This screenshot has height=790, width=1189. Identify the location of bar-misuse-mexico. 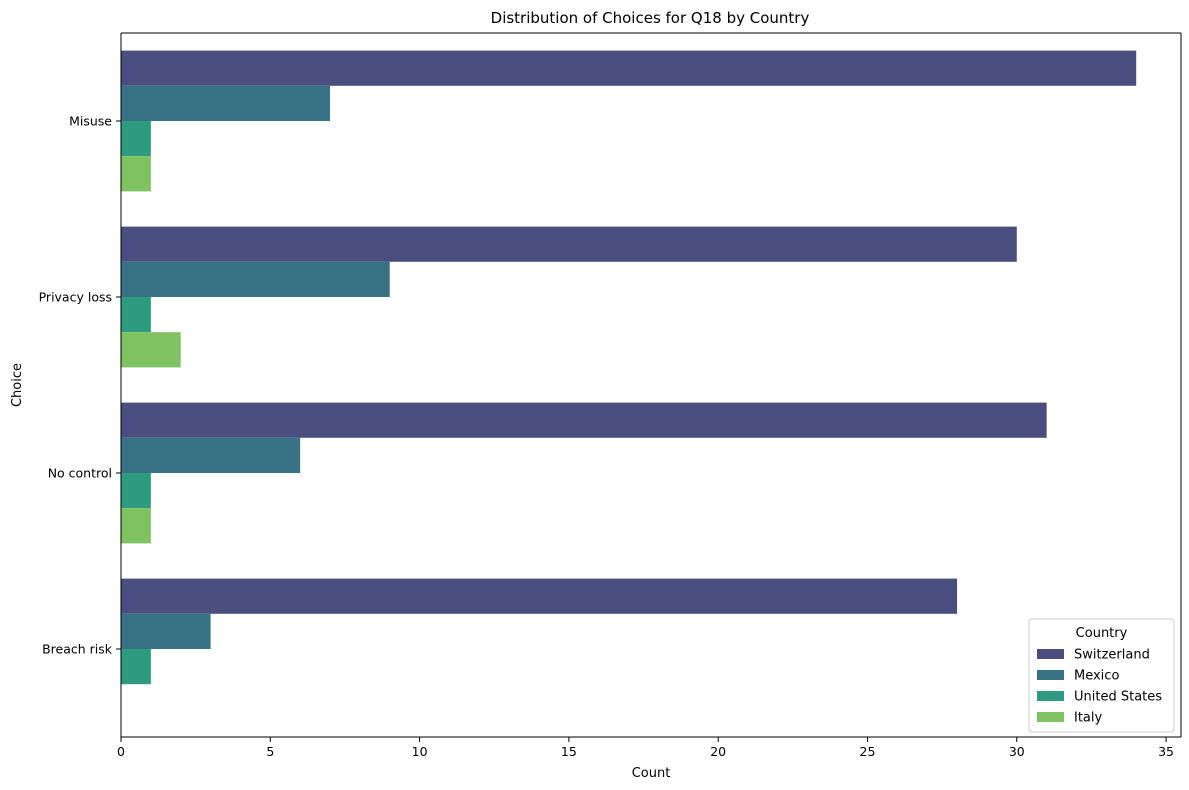
(226, 103).